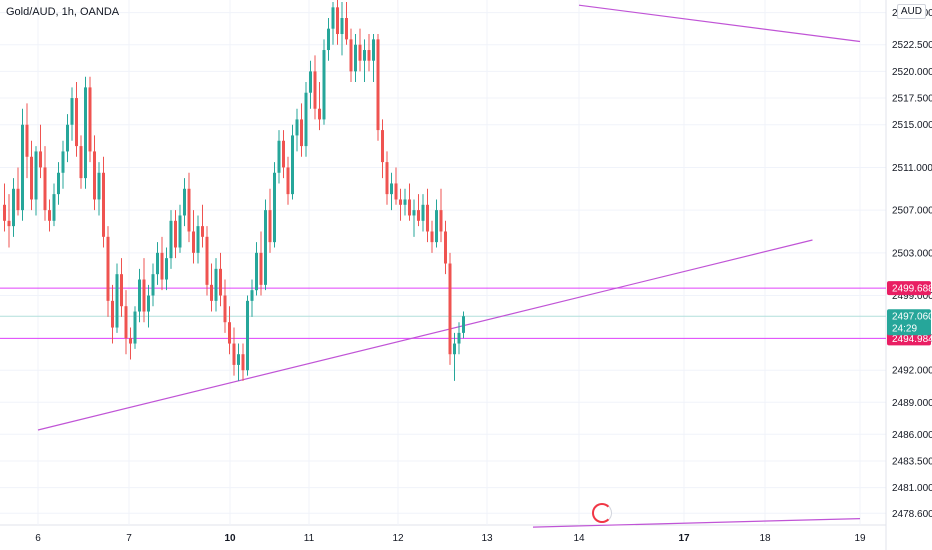  Describe the element at coordinates (912, 211) in the screenshot. I see `y-tick-label: 2507.000` at that location.